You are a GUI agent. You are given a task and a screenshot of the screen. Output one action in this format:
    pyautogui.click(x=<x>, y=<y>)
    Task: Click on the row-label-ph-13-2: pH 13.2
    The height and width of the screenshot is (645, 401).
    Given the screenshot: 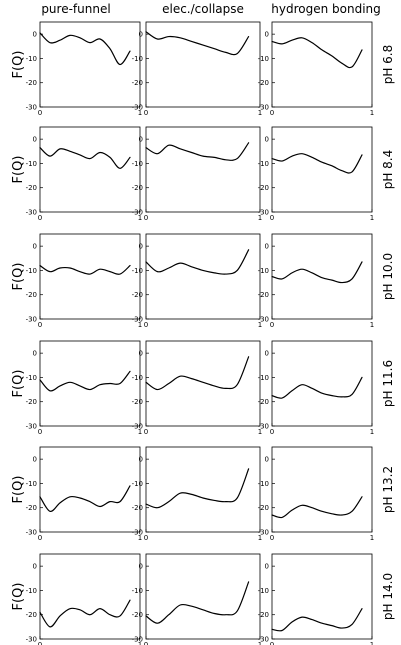 What is the action you would take?
    pyautogui.click(x=388, y=489)
    